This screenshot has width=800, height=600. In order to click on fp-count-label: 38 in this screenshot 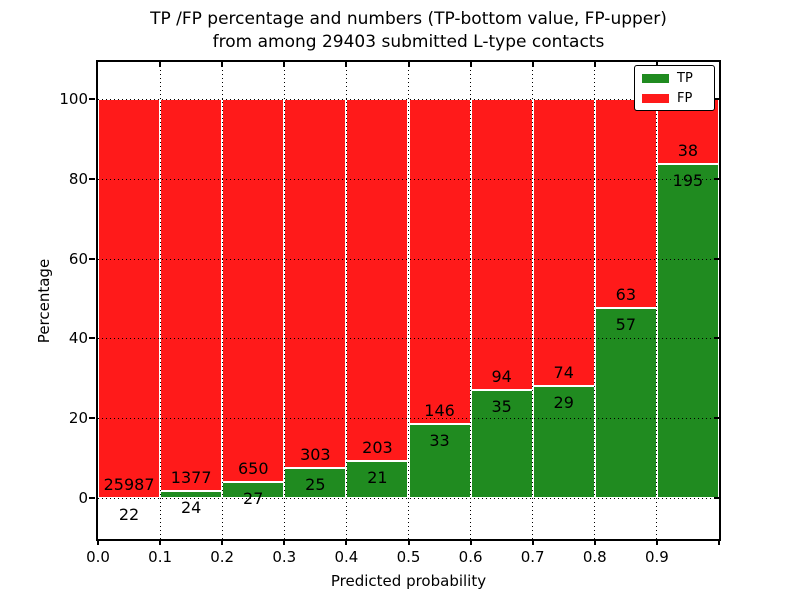, I will do `click(688, 151)`.